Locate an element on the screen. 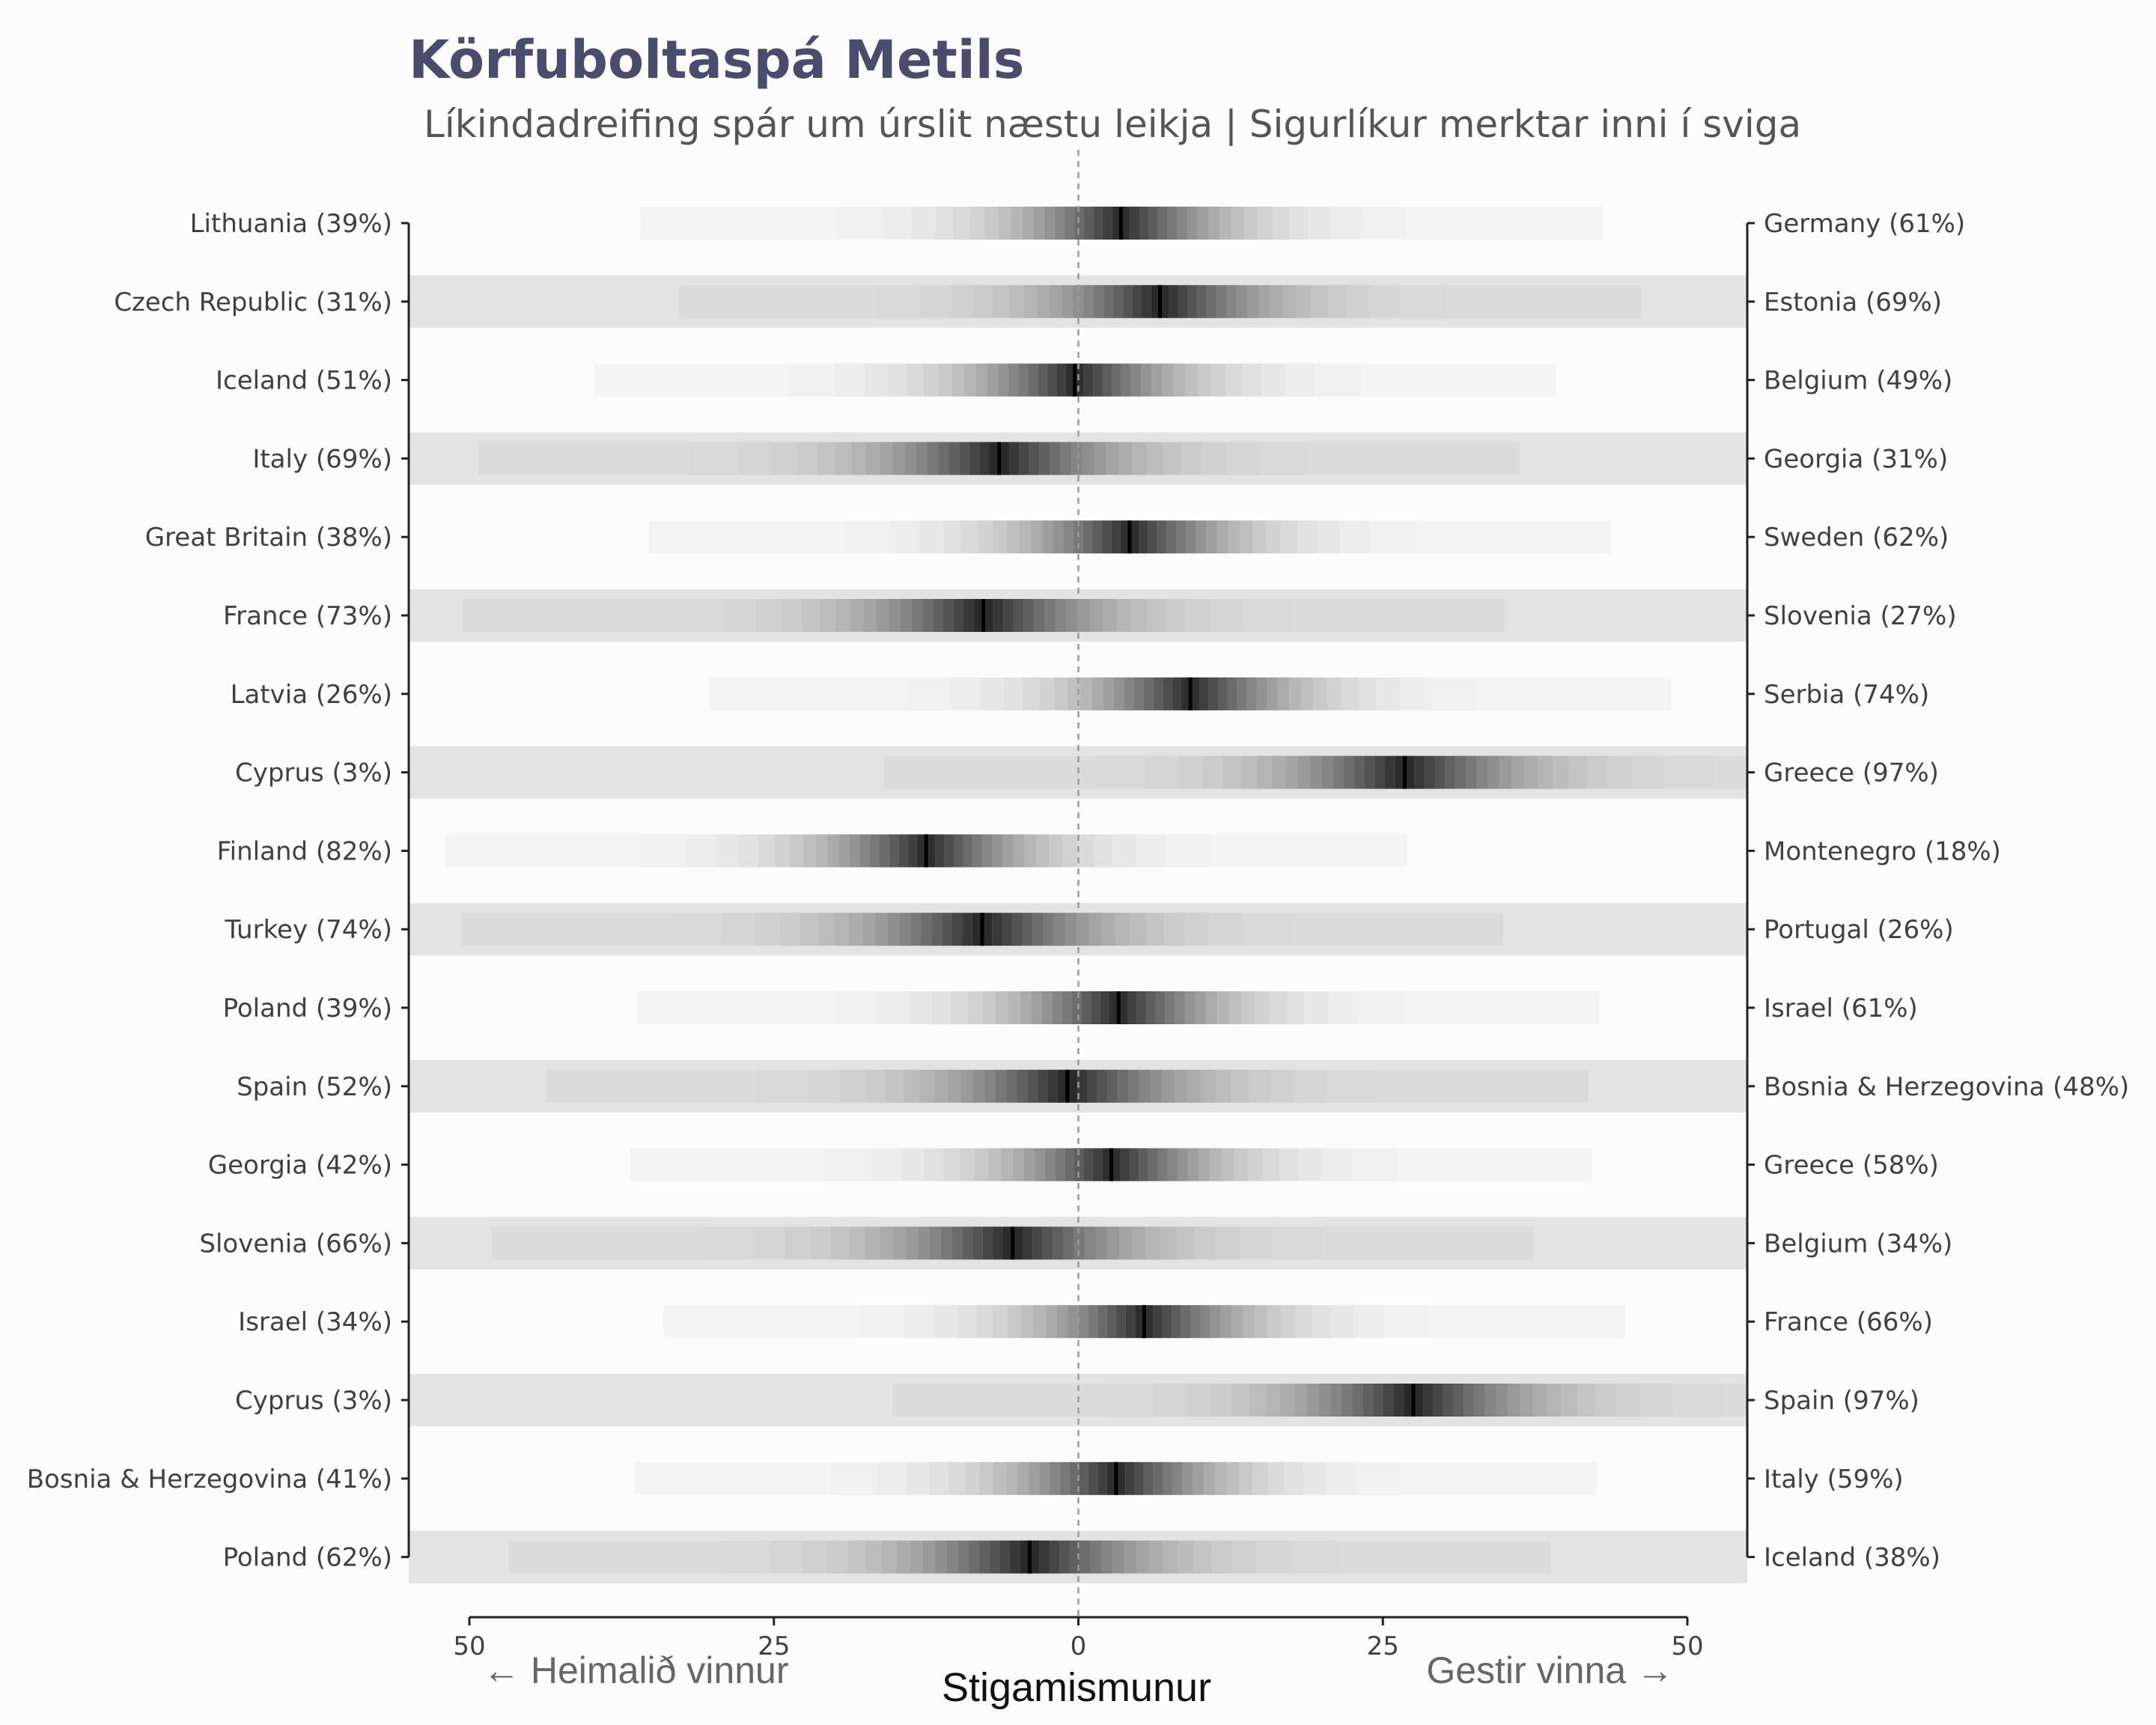 The image size is (2156, 1725). away-team-label: Germany (61%) is located at coordinates (1864, 224).